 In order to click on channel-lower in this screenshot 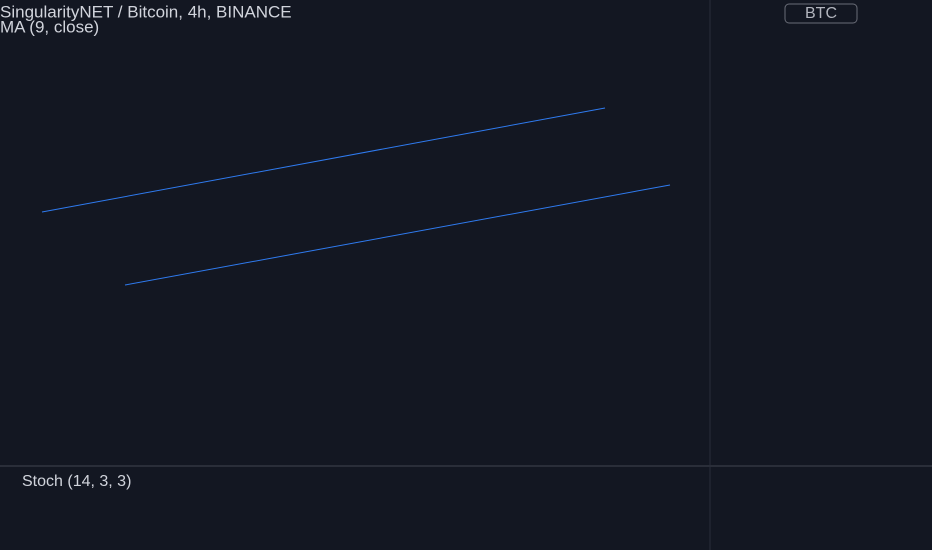, I will do `click(397, 235)`.